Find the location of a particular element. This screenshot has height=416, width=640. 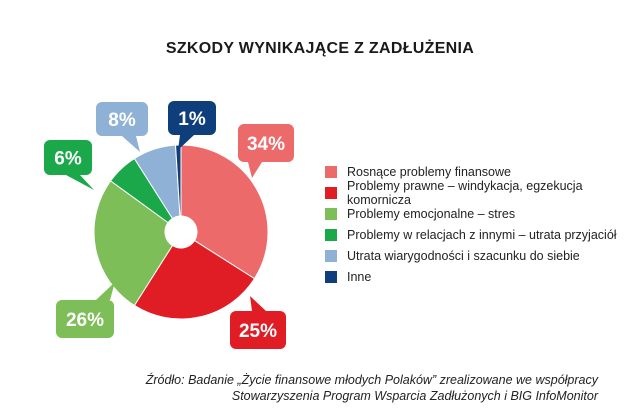

data-label-problemy-w-relacjach-z-innymi-utrata-przyjaciol: 6% is located at coordinates (68, 159).